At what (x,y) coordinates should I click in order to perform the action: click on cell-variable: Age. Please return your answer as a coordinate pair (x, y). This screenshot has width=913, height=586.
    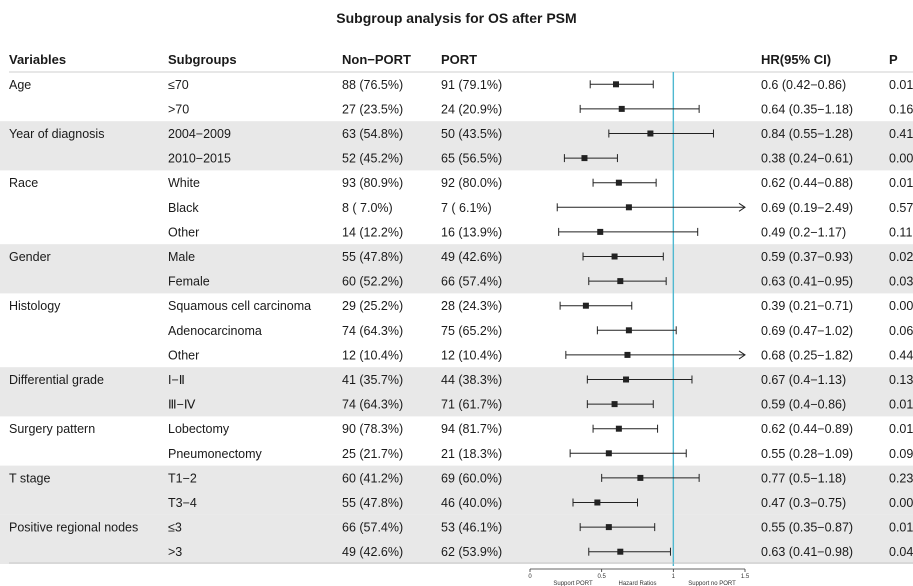
    Looking at the image, I should click on (20, 85).